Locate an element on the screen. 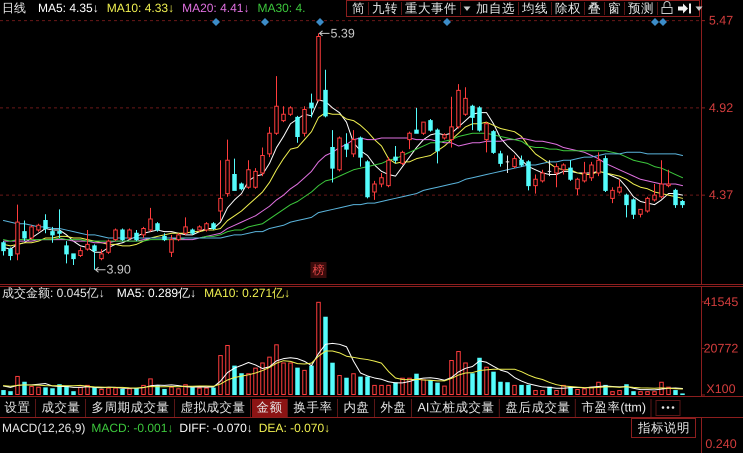 The height and width of the screenshot is (453, 743). text: 3.90 is located at coordinates (118, 269).